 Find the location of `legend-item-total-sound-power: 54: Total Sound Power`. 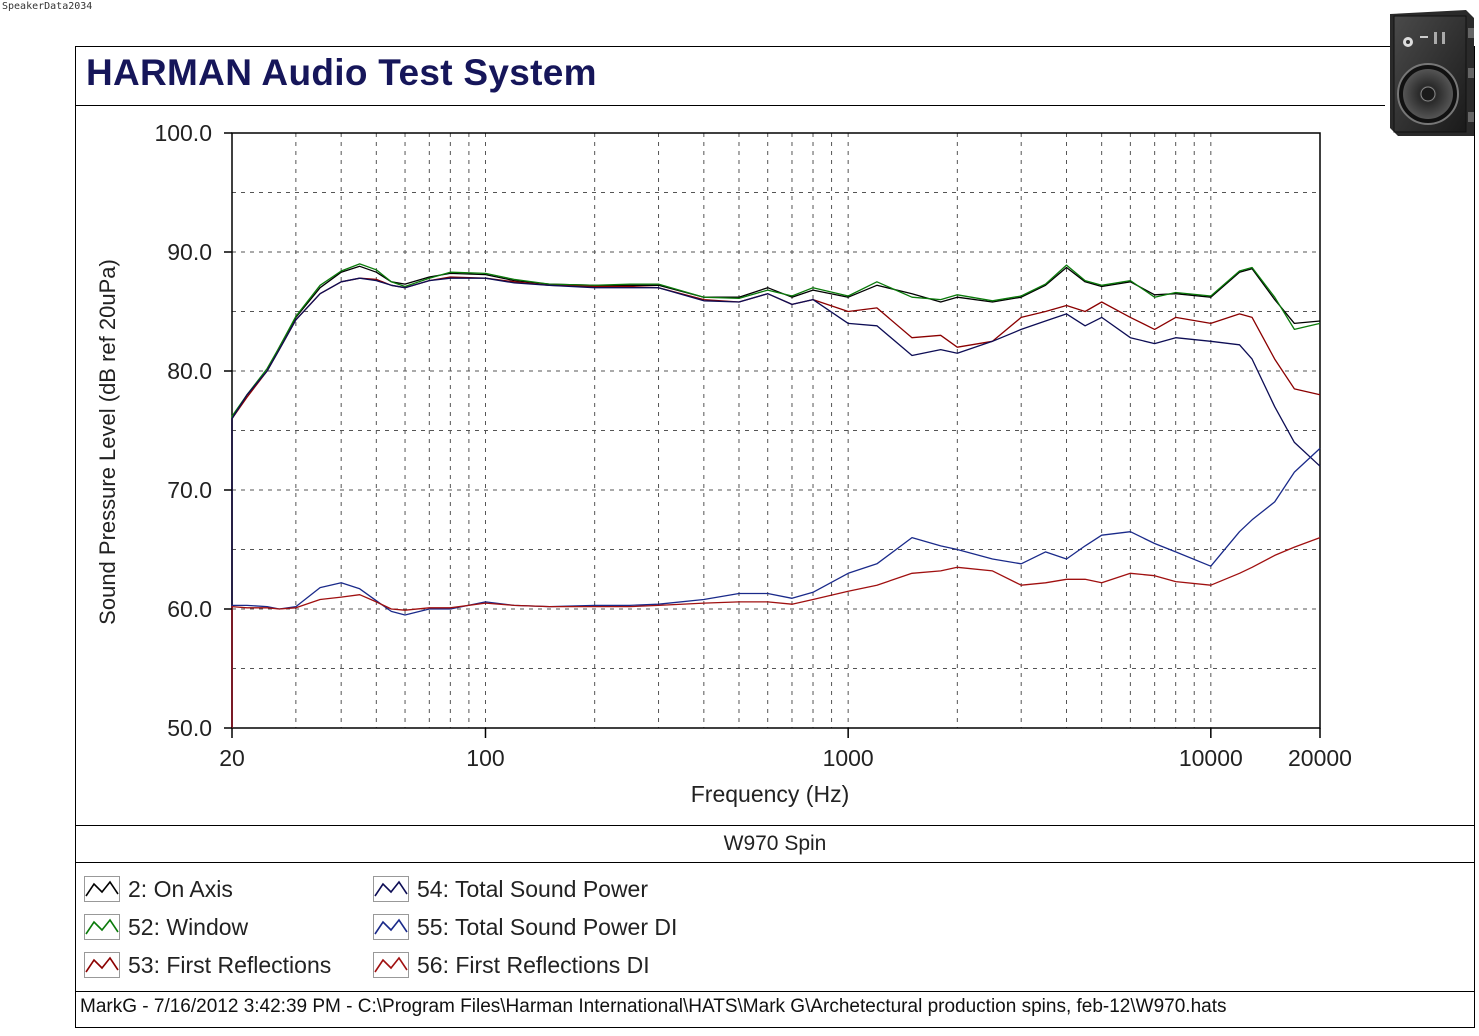

legend-item-total-sound-power: 54: Total Sound Power is located at coordinates (510, 889).